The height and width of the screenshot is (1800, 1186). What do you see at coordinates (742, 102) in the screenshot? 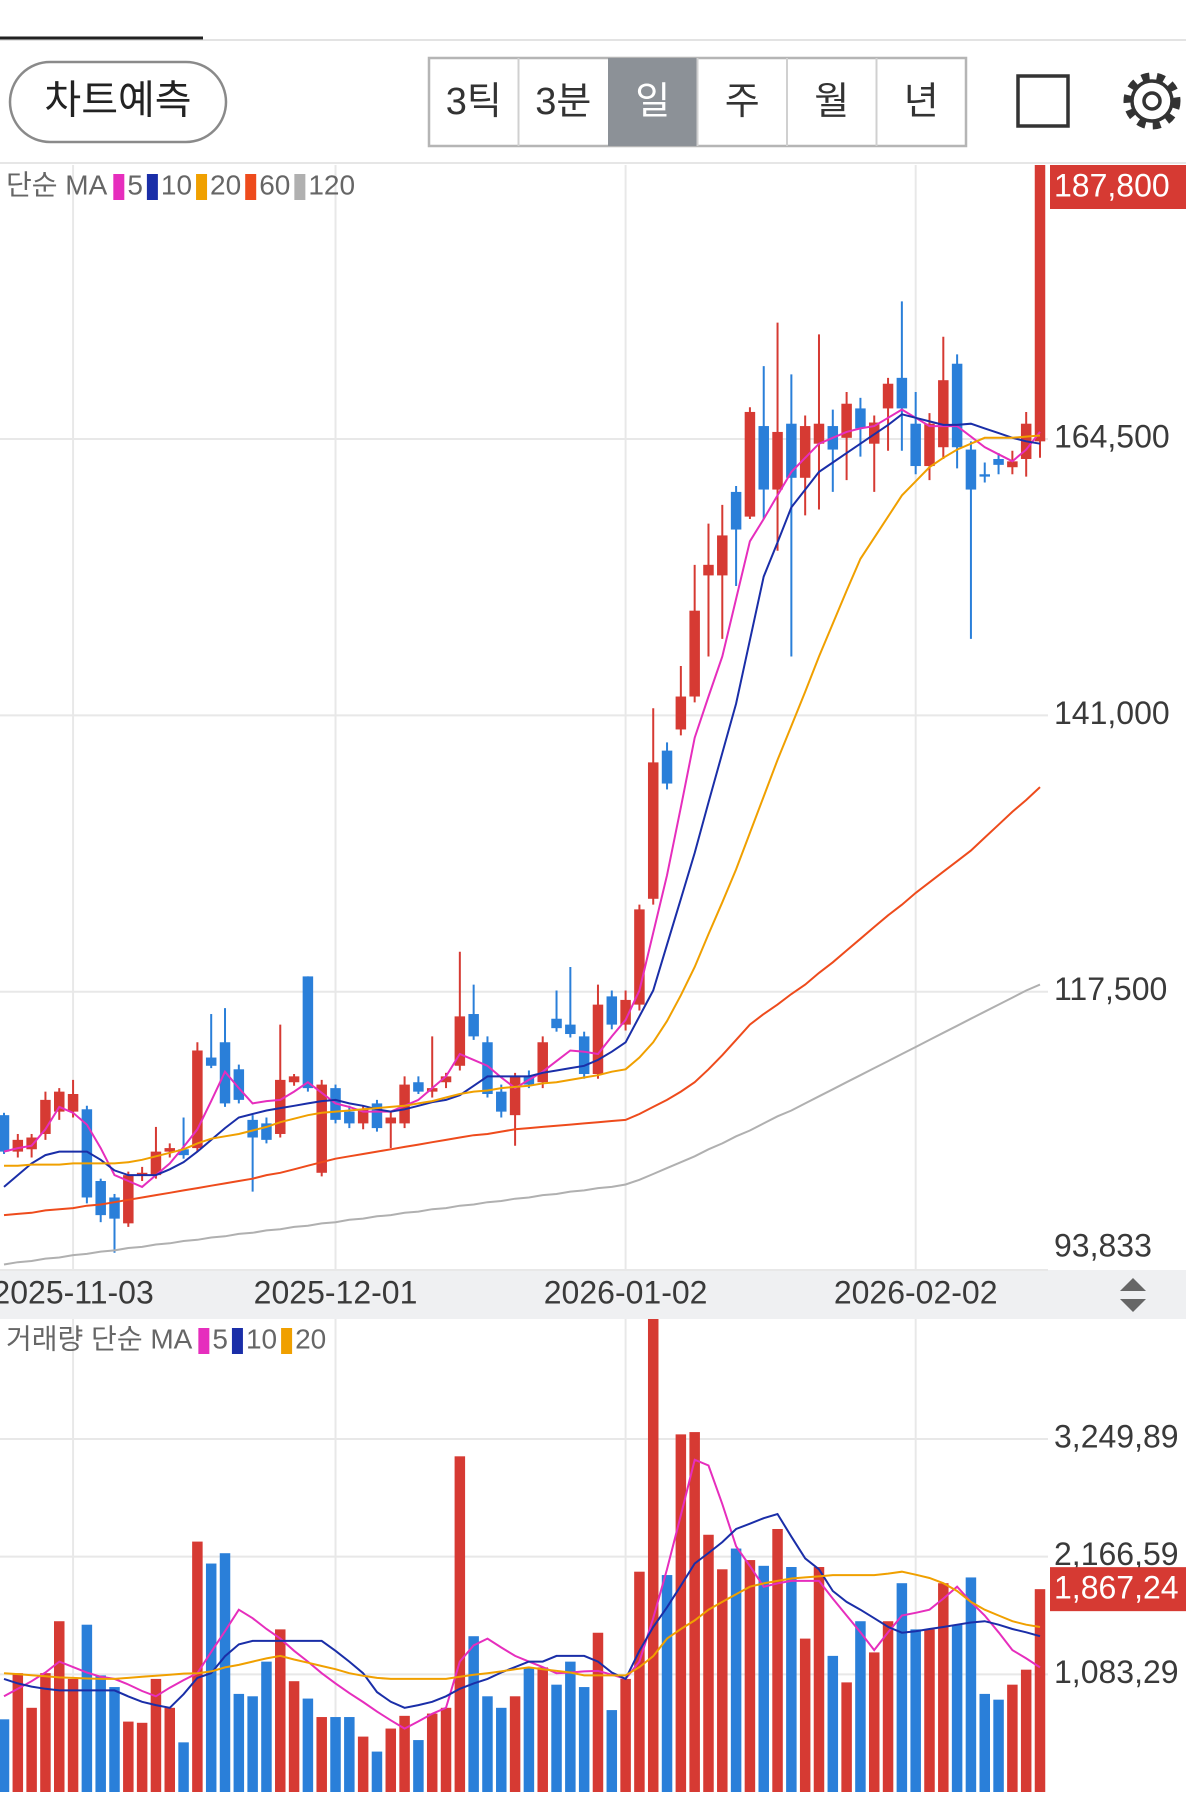
I see `period-tab: 주` at bounding box center [742, 102].